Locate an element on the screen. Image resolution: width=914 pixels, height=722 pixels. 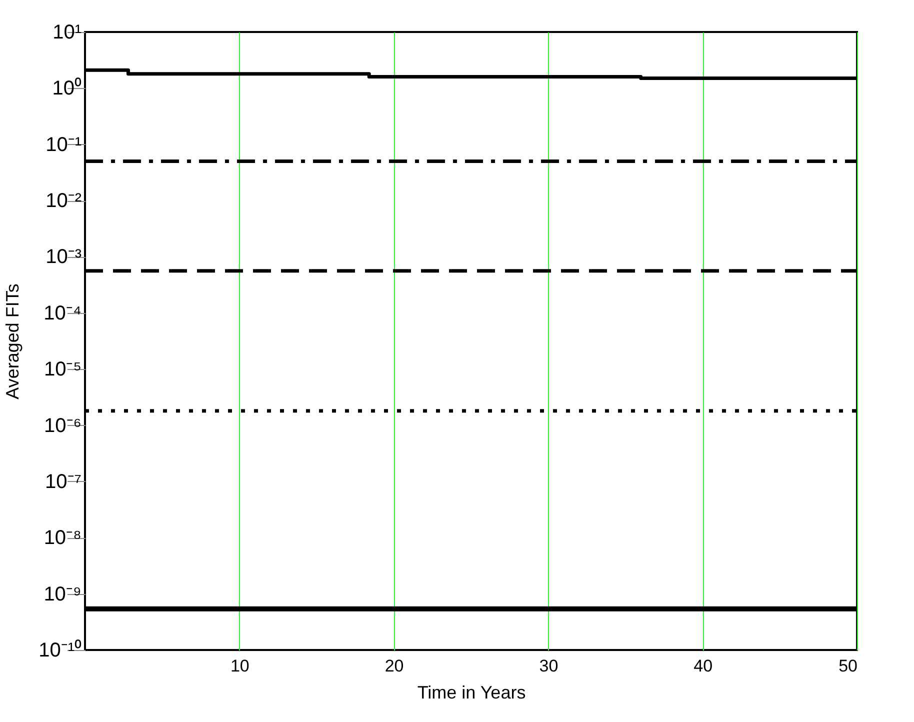
y-tick-label: 10⁻¹⁰ is located at coordinates (60, 650).